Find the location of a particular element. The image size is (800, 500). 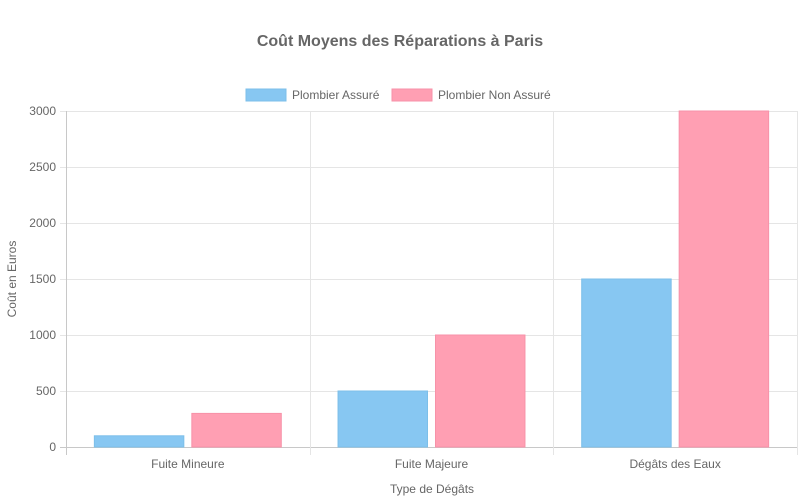

x-axis-title: Type de Dégâts is located at coordinates (432, 489).